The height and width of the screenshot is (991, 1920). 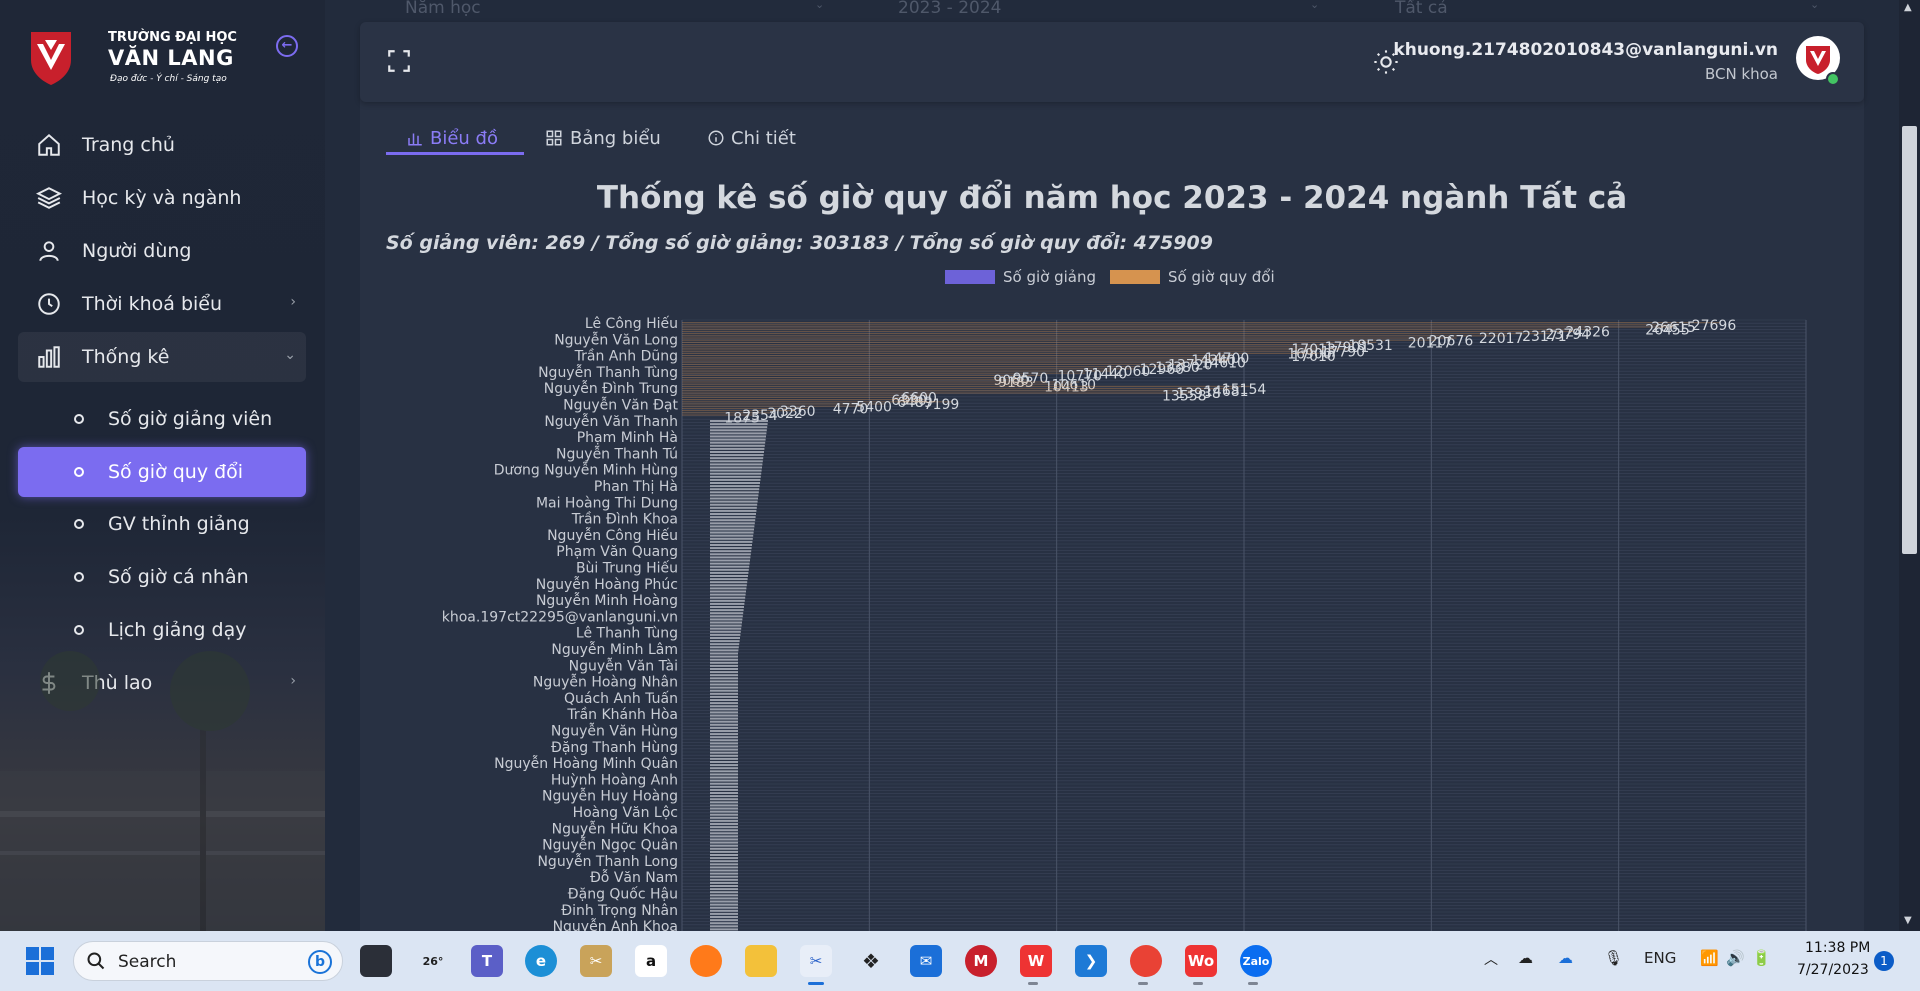 I want to click on year-value-select: 2023 - 2024 ⌄, so click(x=1108, y=9).